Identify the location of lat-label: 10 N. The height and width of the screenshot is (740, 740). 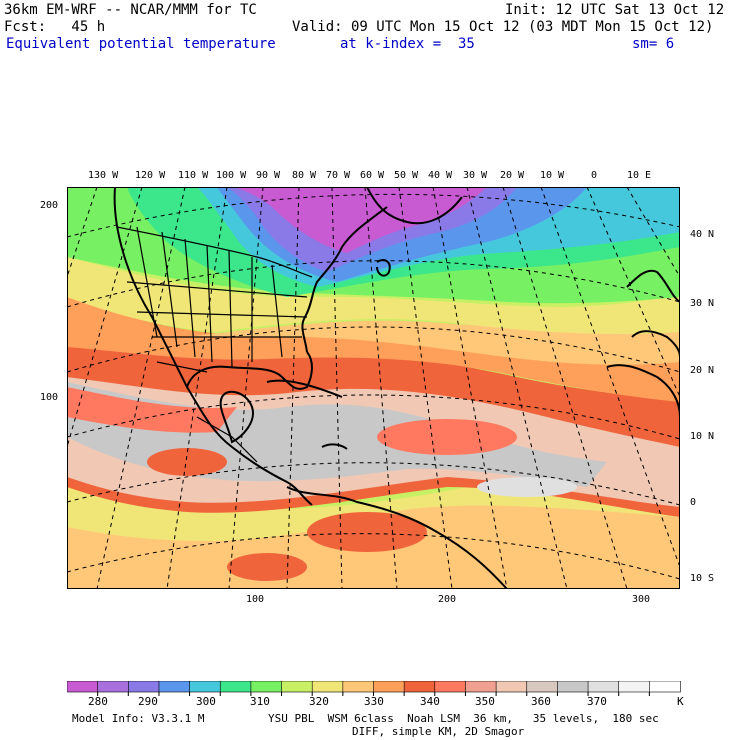
(702, 436).